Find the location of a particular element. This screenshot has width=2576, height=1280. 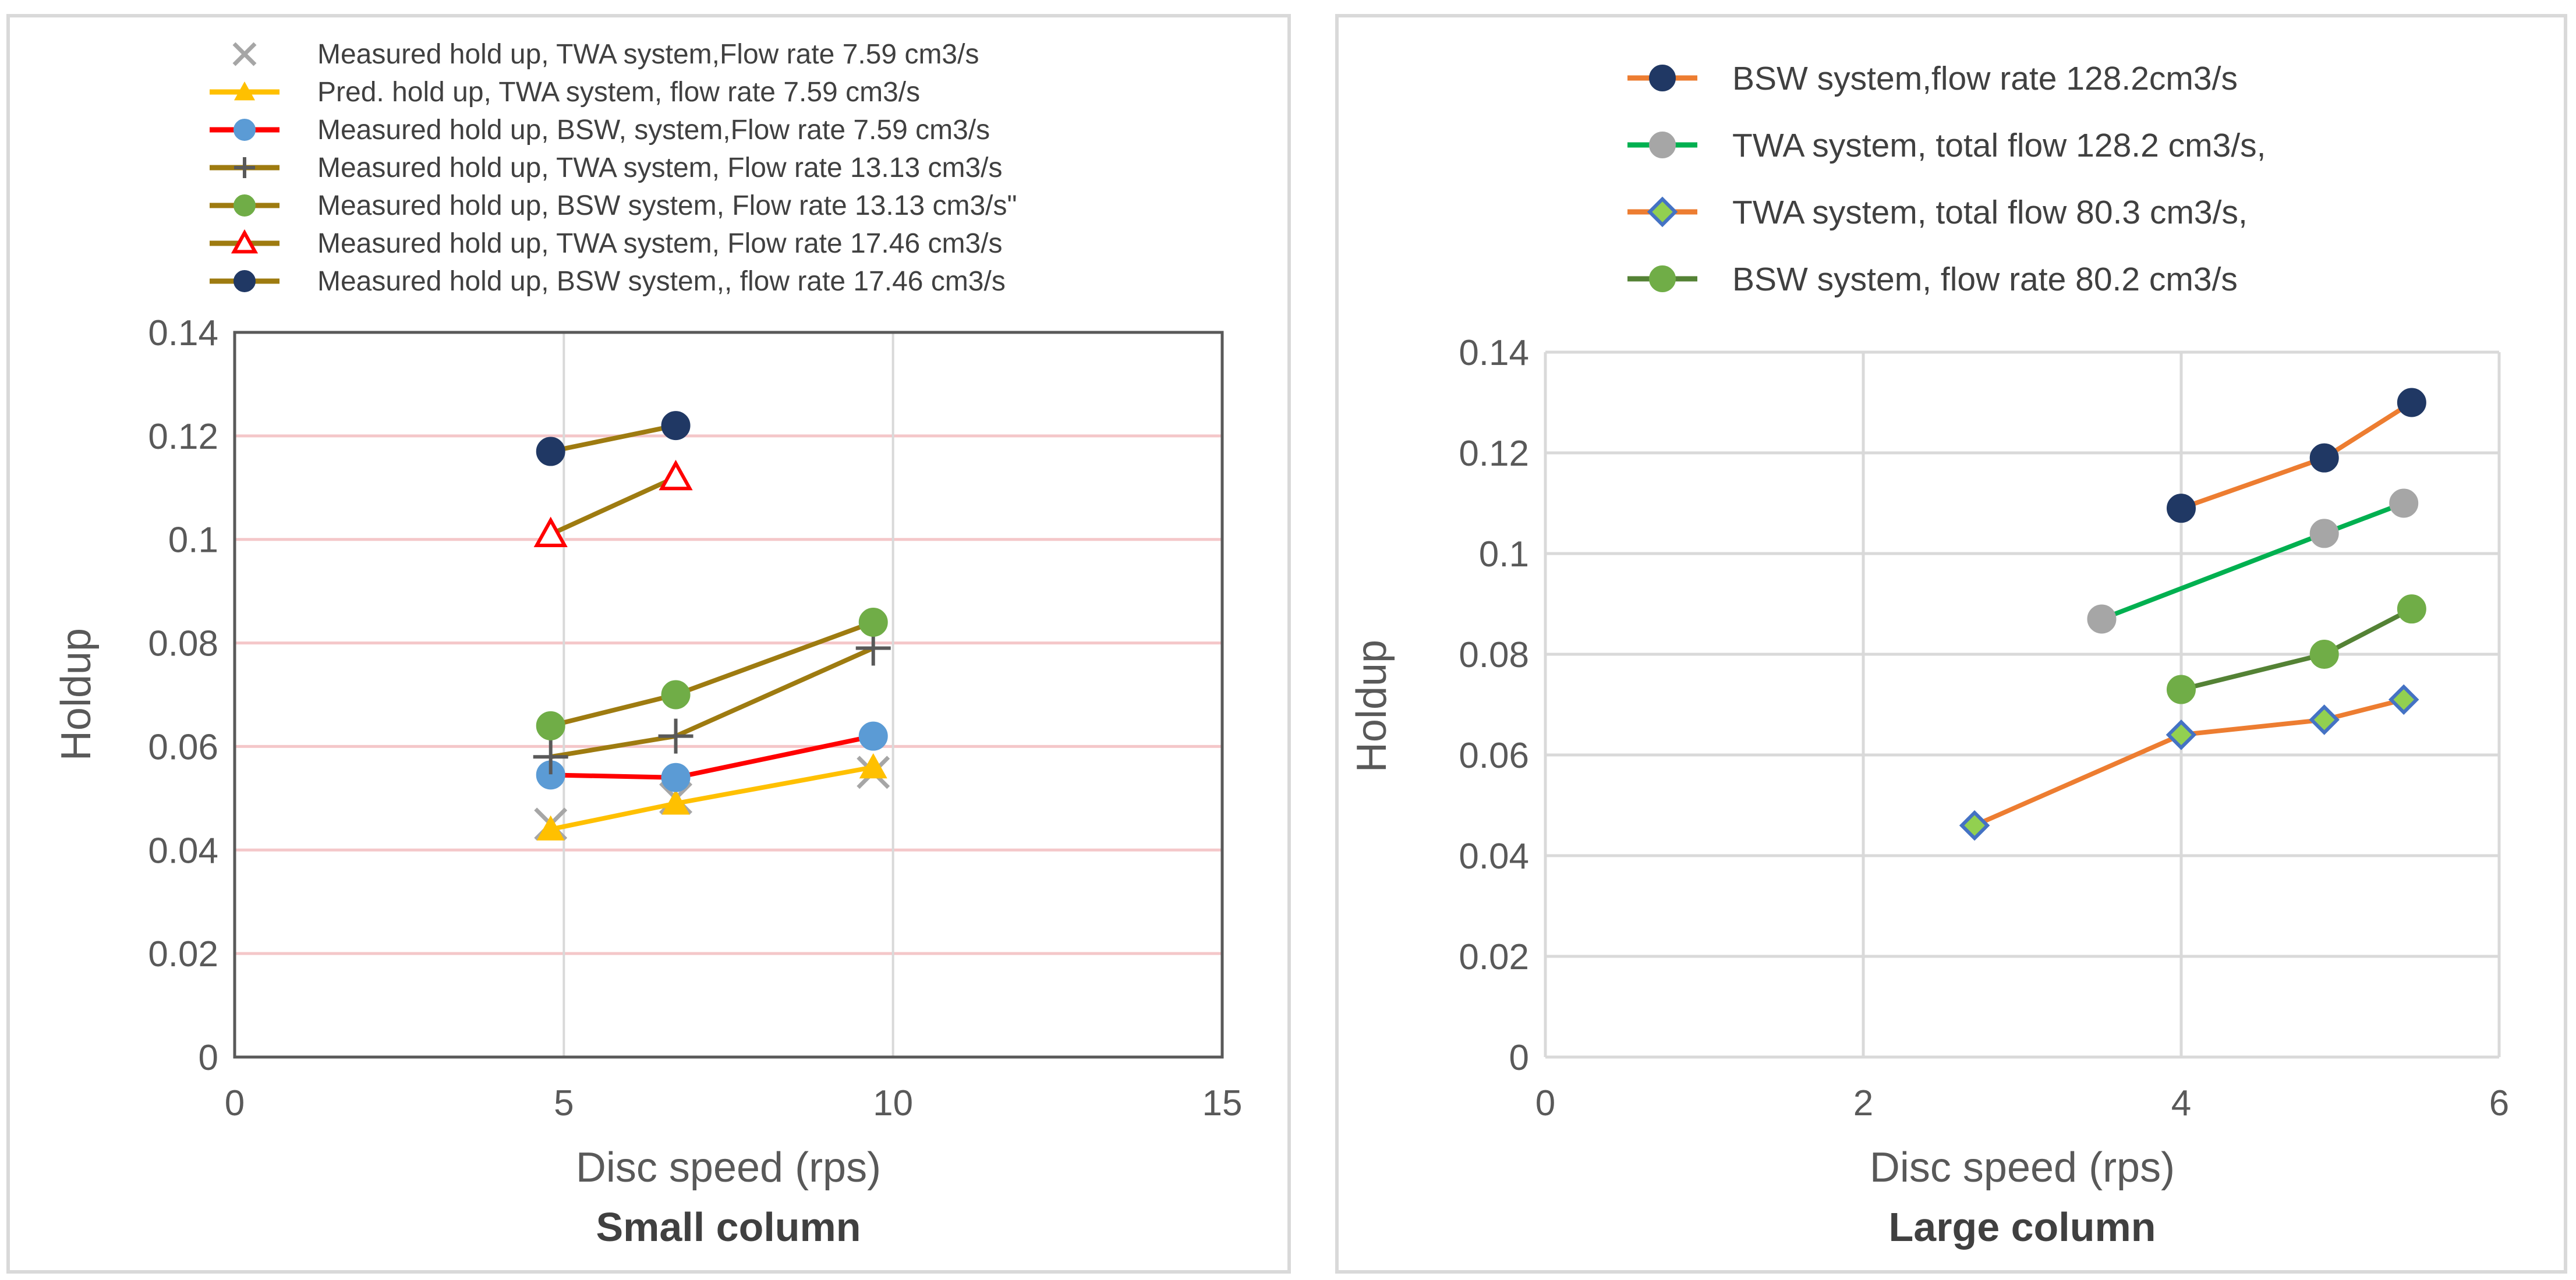

y-tick-label: 0.08 is located at coordinates (1494, 655).